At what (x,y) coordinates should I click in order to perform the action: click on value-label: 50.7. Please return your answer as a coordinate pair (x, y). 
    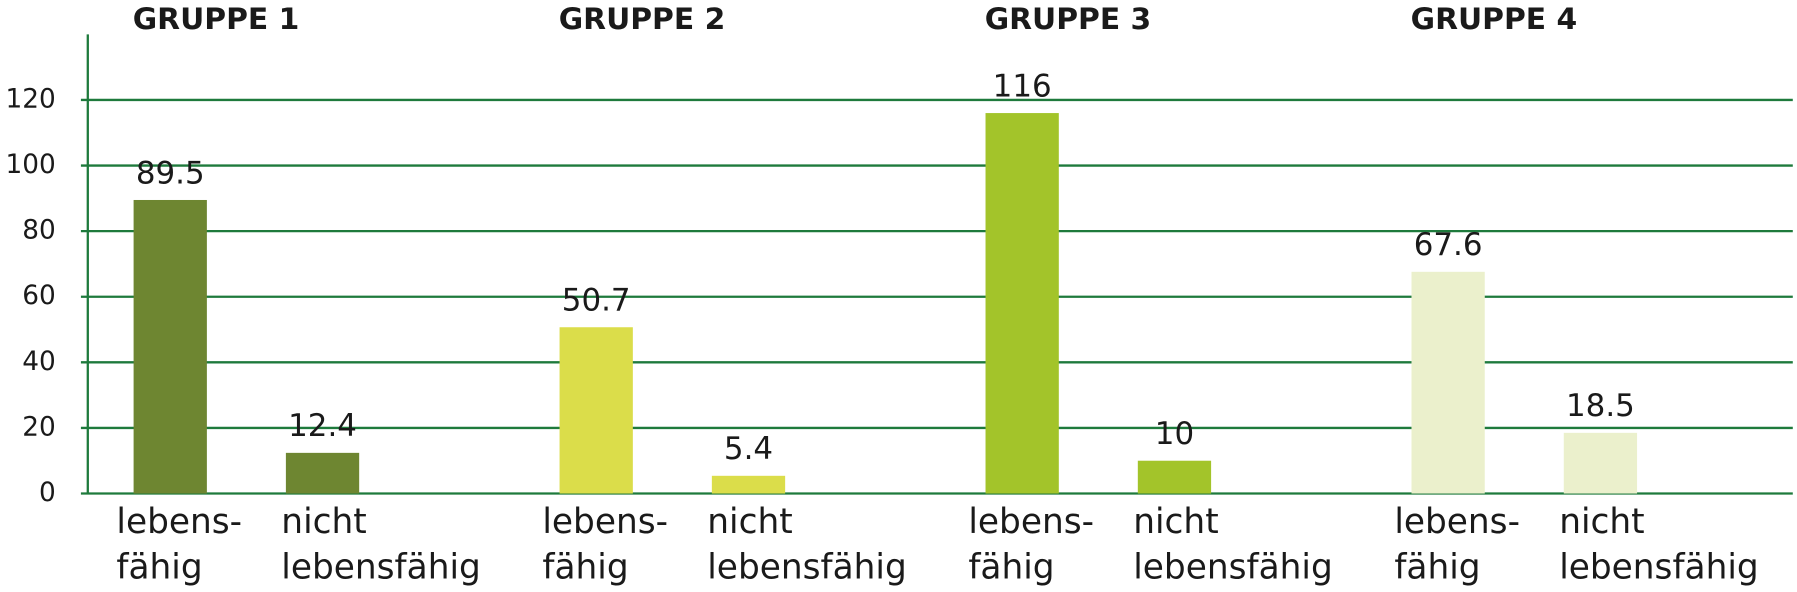
    Looking at the image, I should click on (596, 301).